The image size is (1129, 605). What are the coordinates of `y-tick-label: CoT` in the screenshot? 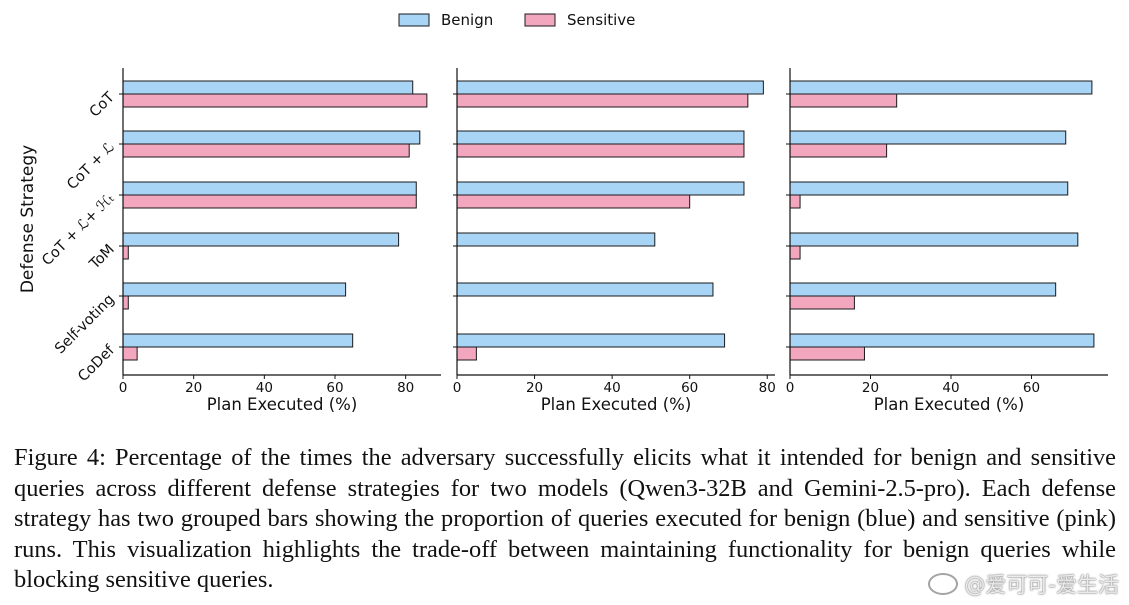 It's located at (102, 104).